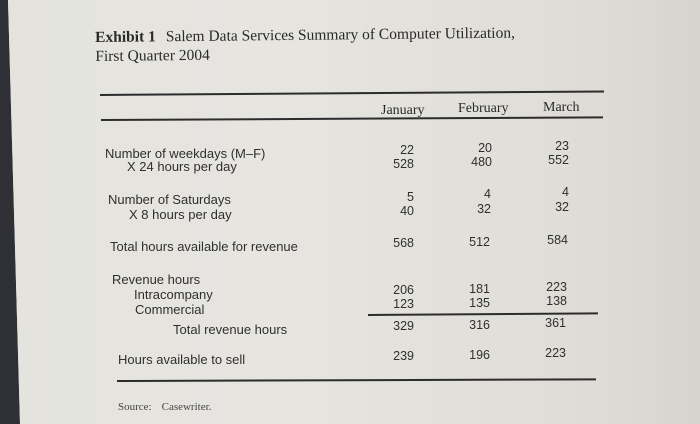  What do you see at coordinates (479, 325) in the screenshot?
I see `cell-feb-total-revenue: 316` at bounding box center [479, 325].